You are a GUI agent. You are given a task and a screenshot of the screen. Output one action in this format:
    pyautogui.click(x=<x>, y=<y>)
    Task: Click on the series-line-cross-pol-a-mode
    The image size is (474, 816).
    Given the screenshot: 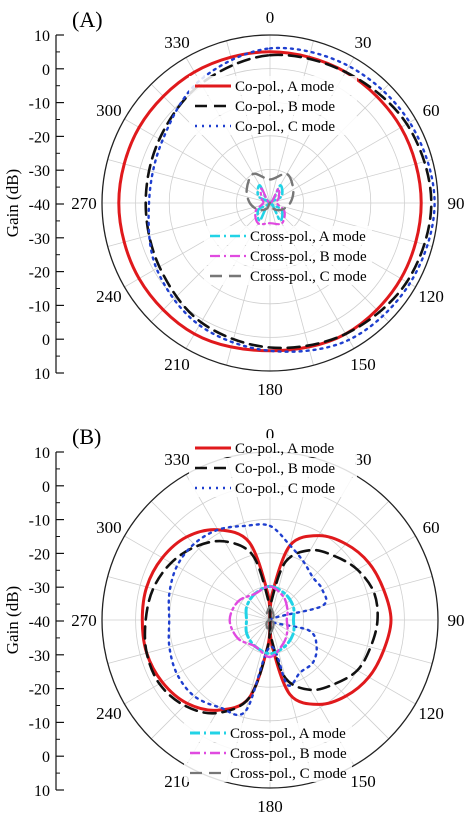 What is the action you would take?
    pyautogui.click(x=270, y=620)
    